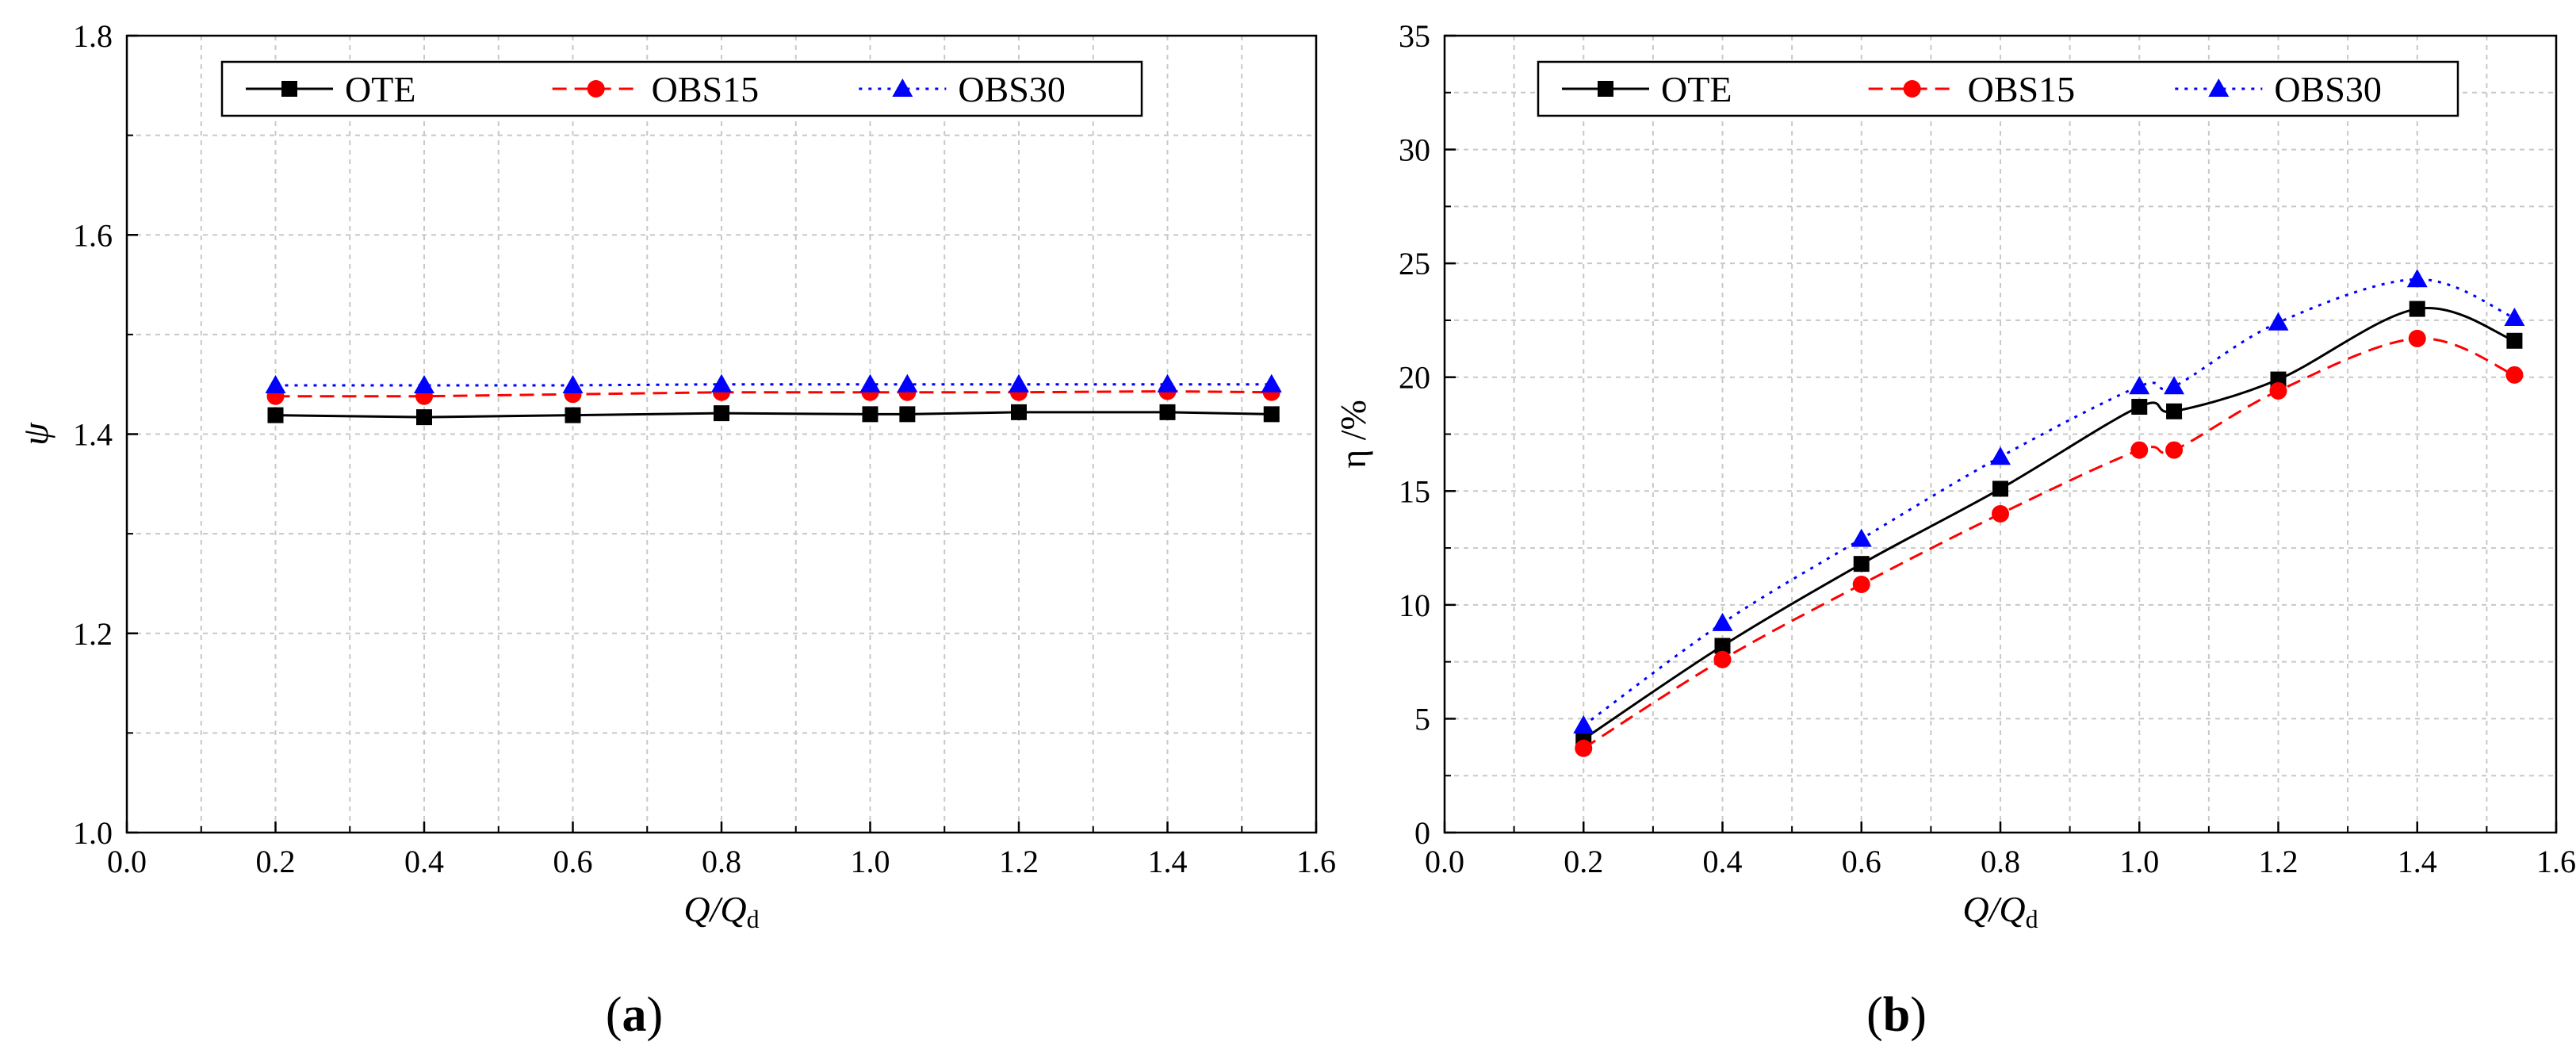  What do you see at coordinates (714, 909) in the screenshot?
I see `x-axis-title-main: Q/Q` at bounding box center [714, 909].